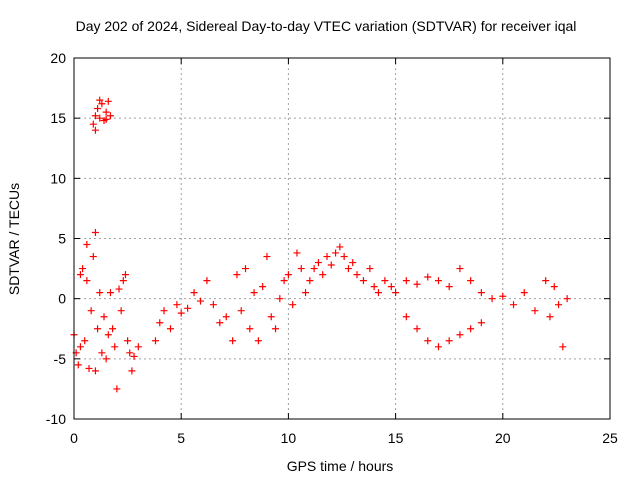 The height and width of the screenshot is (480, 640). I want to click on y-tick-label: -10, so click(56, 419).